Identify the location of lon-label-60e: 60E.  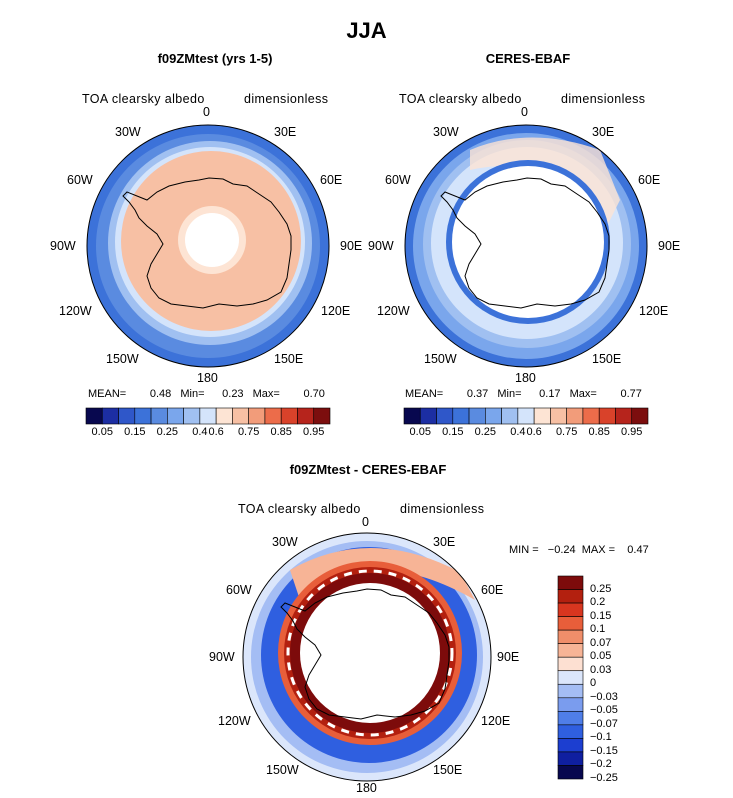
(331, 180).